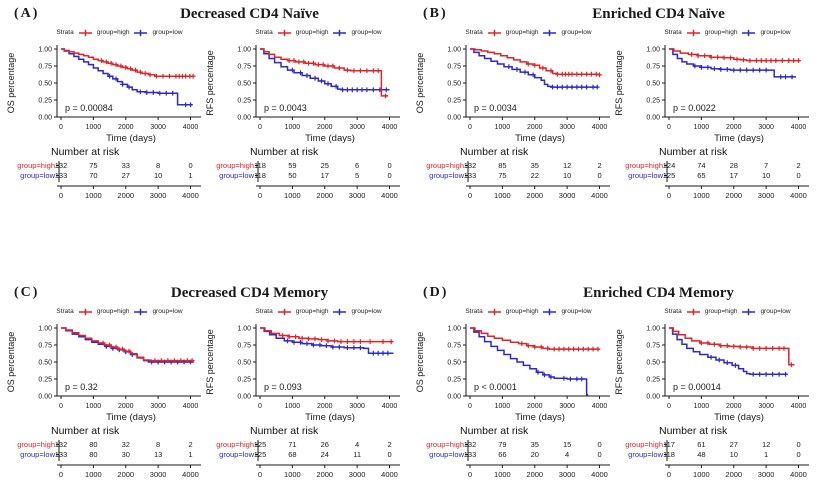  Describe the element at coordinates (325, 175) in the screenshot. I see `svg-text: 17` at that location.